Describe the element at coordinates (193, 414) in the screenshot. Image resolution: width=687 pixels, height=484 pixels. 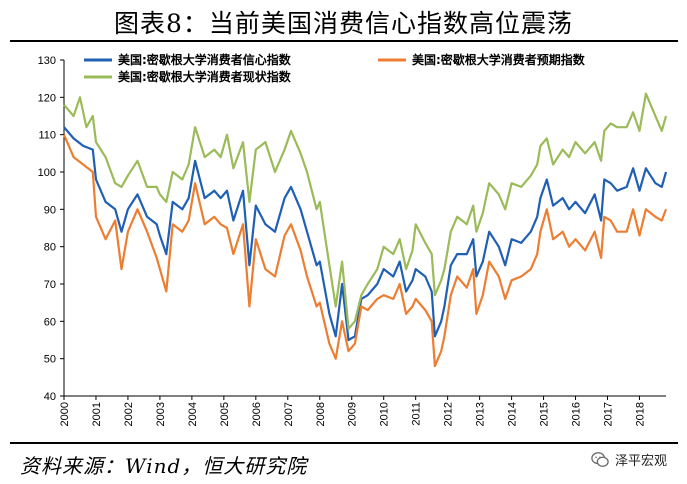
I see `x-tick-label: 2004` at that location.